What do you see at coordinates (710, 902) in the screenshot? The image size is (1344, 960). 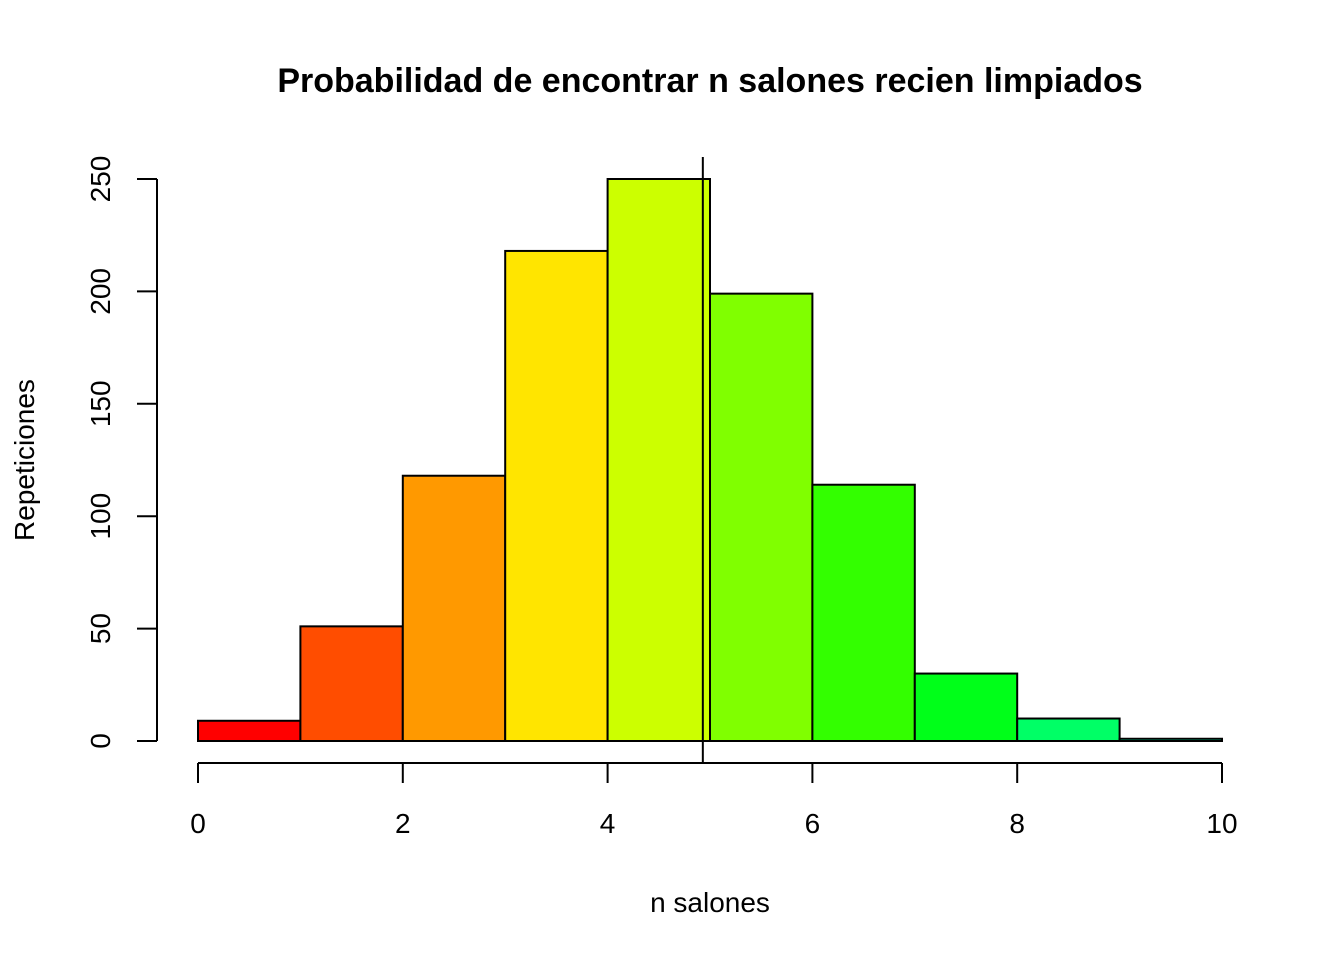 I see `x-axis-label: n salones` at bounding box center [710, 902].